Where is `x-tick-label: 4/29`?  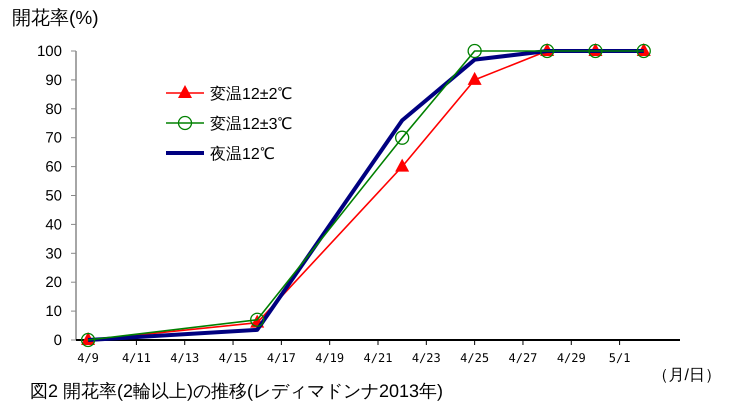 x-tick-label: 4/29 is located at coordinates (571, 358).